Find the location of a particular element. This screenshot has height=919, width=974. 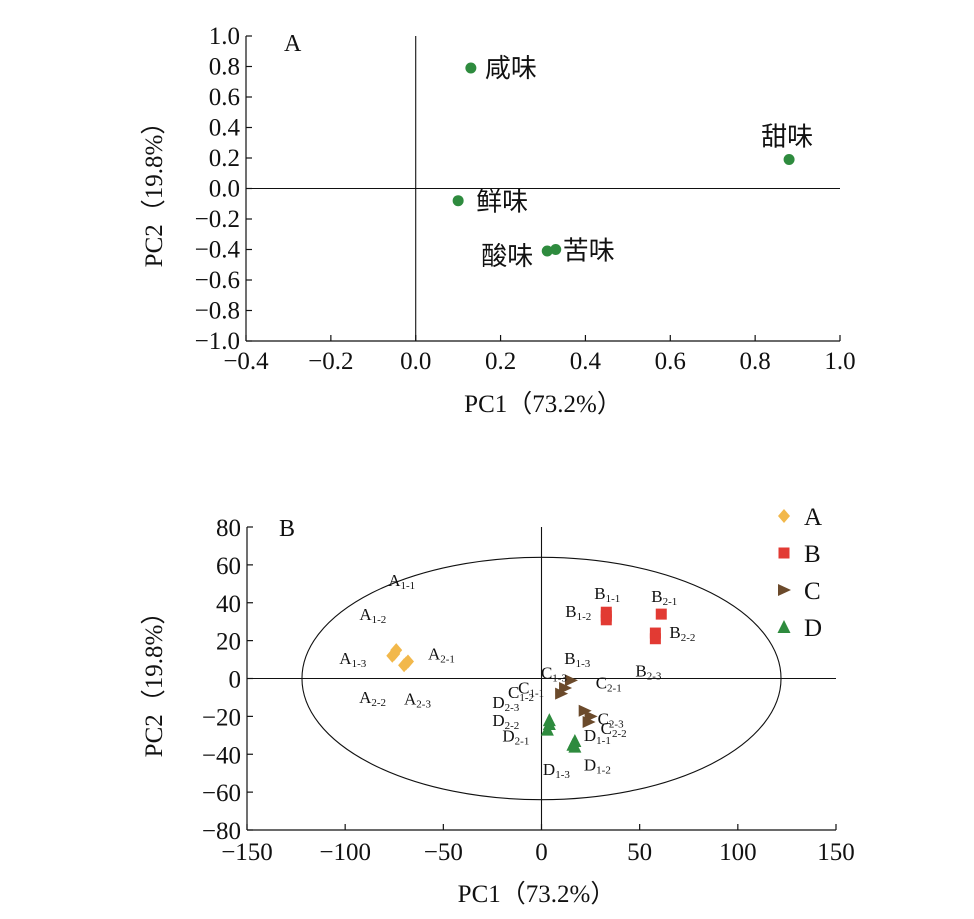

legend-label-D: D is located at coordinates (813, 628).